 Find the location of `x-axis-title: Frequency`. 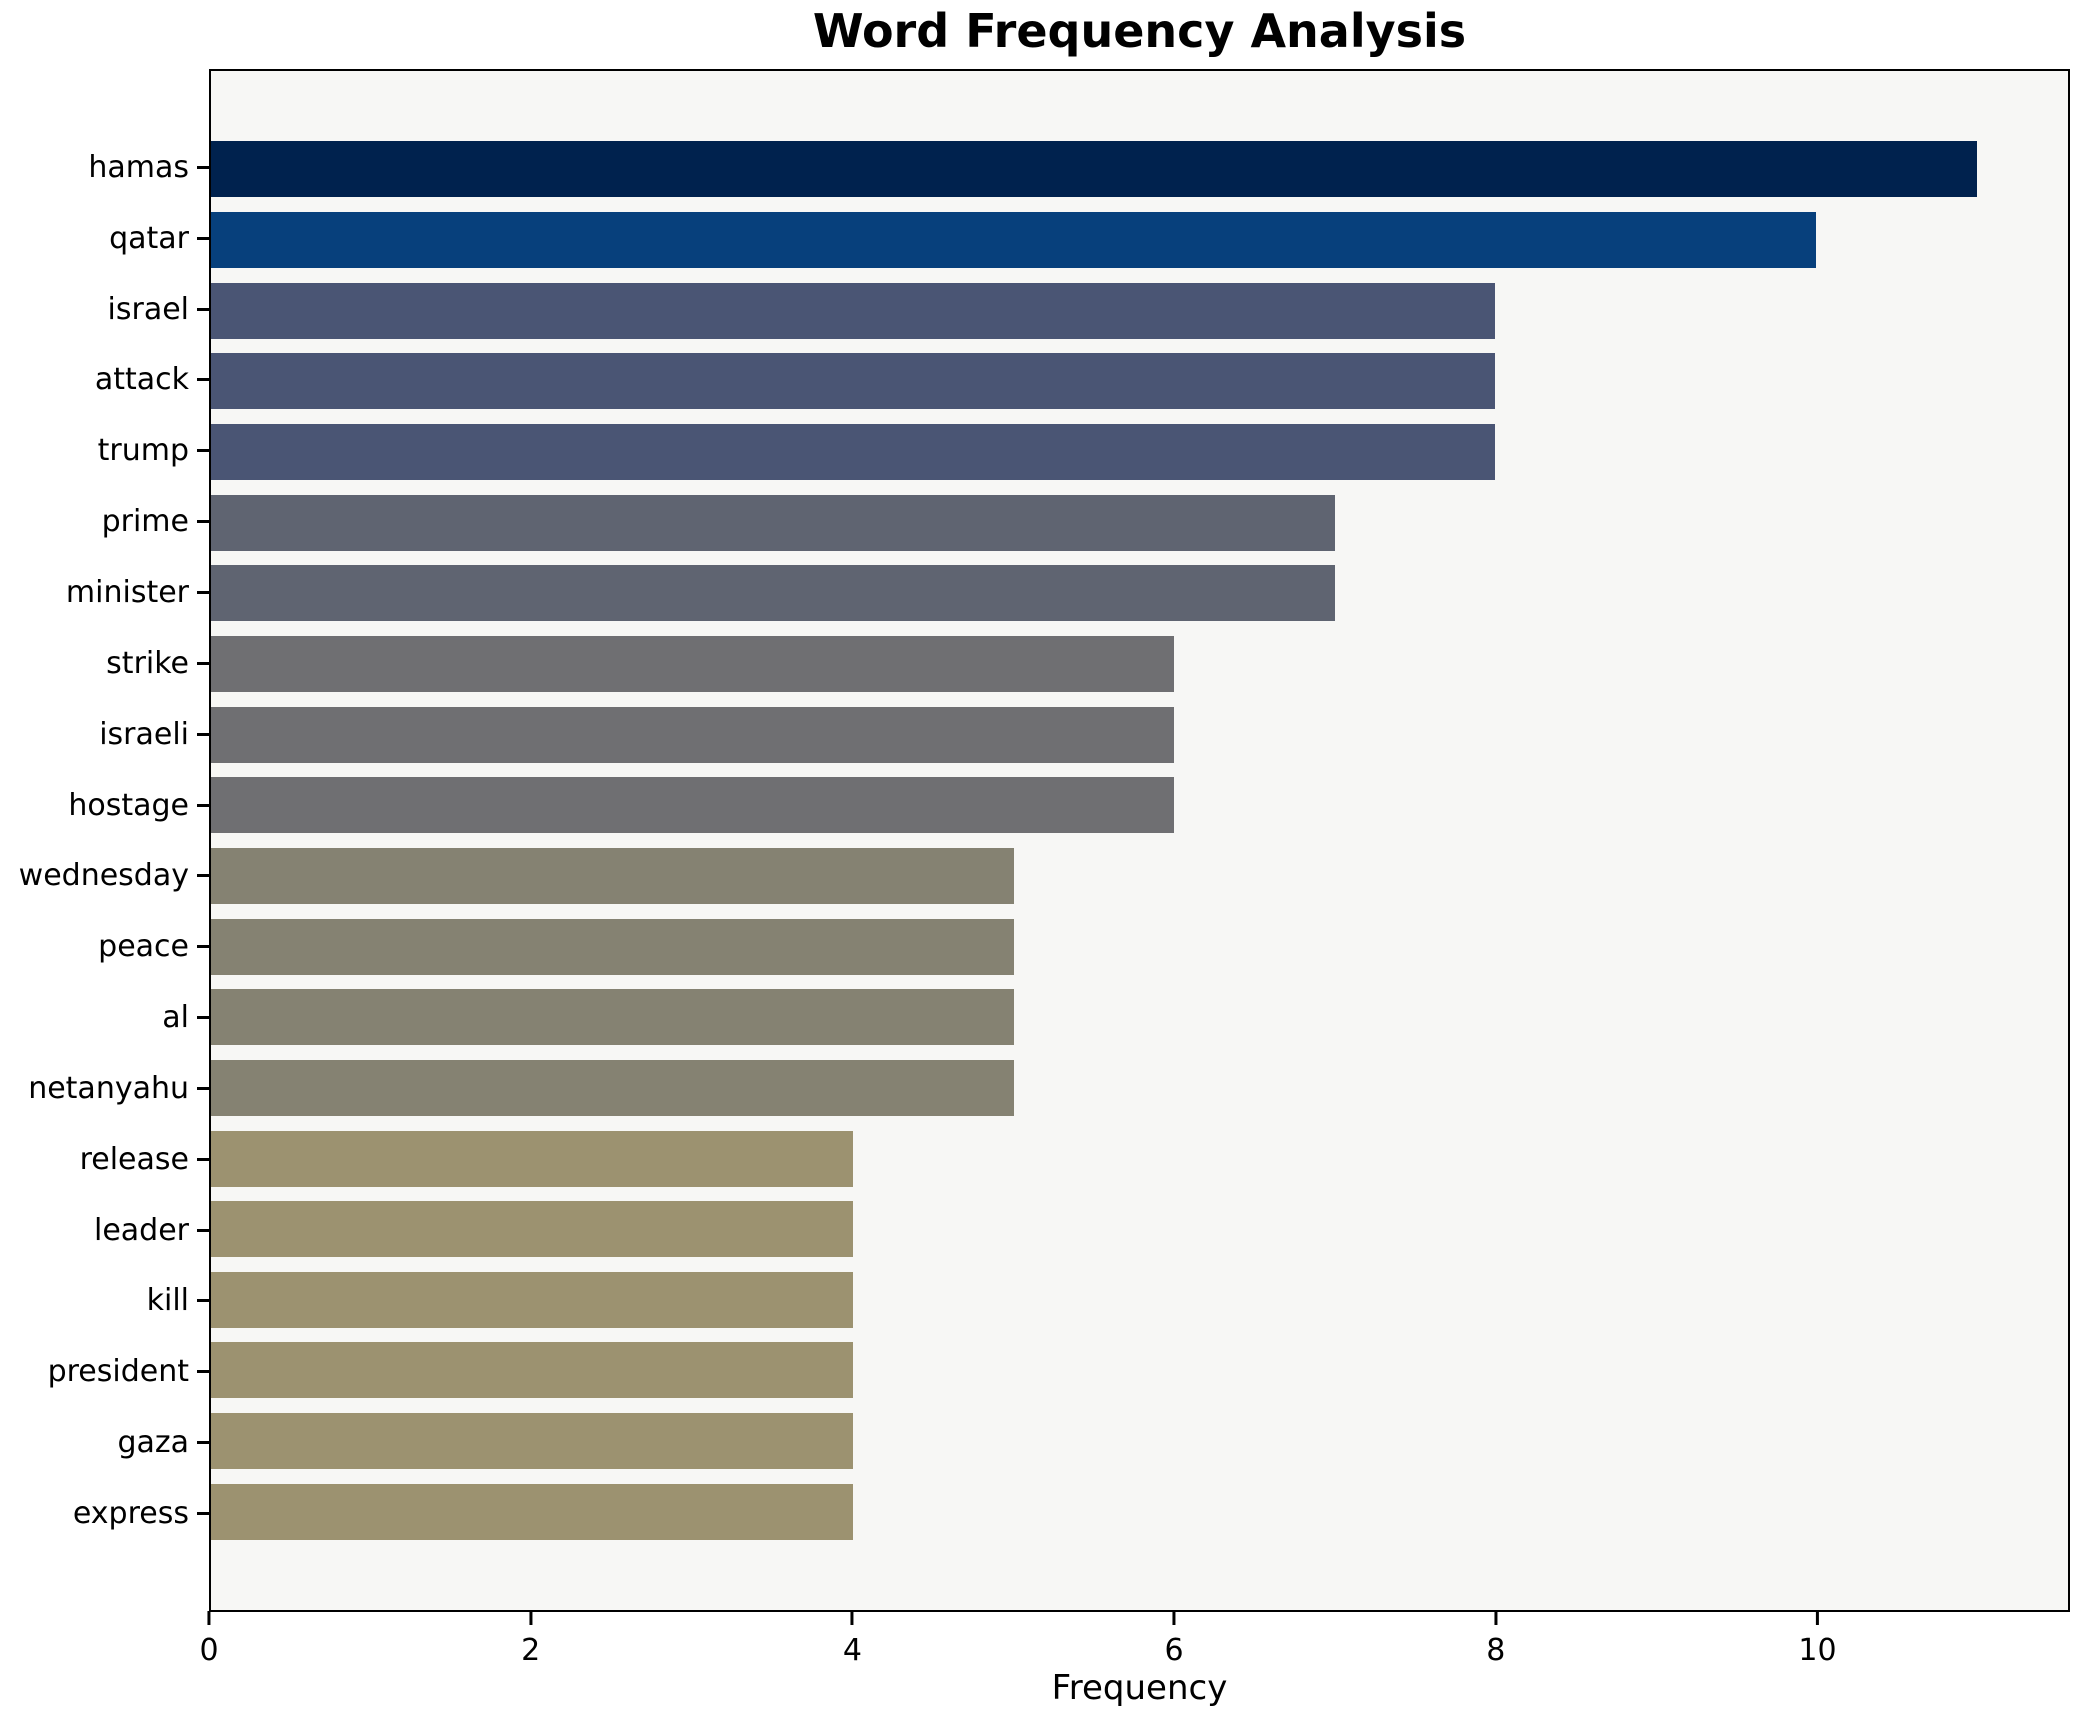

x-axis-title: Frequency is located at coordinates (1139, 1688).